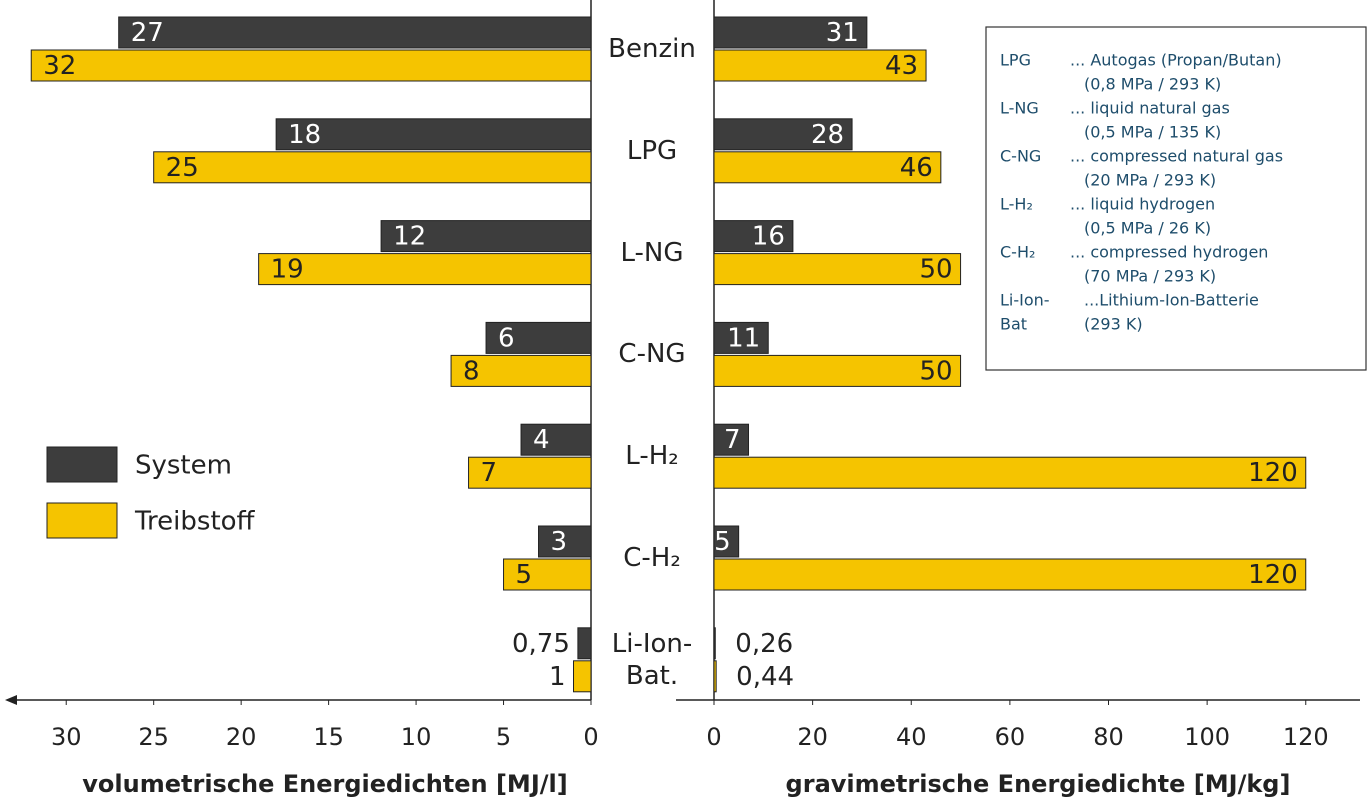 This screenshot has height=806, width=1371. What do you see at coordinates (901, 66) in the screenshot?
I see `value-label: 43` at bounding box center [901, 66].